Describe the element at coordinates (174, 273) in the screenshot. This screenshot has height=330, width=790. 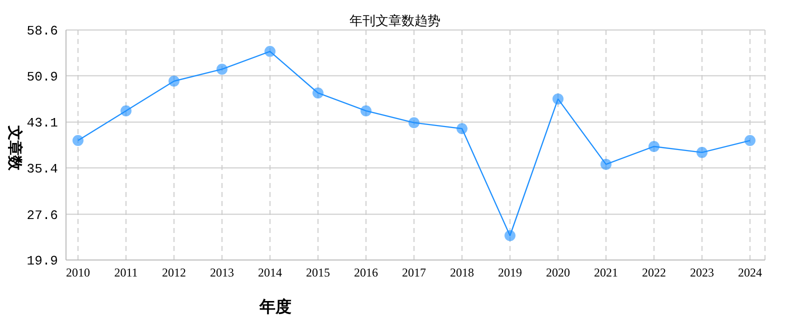
I see `x-tick-label: 2012` at that location.